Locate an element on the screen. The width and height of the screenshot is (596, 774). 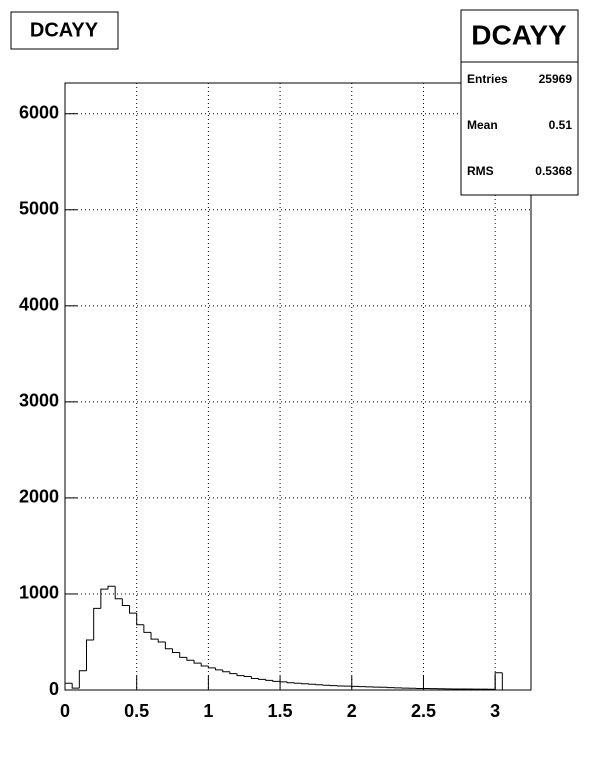
stats-label: RMS is located at coordinates (480, 171).